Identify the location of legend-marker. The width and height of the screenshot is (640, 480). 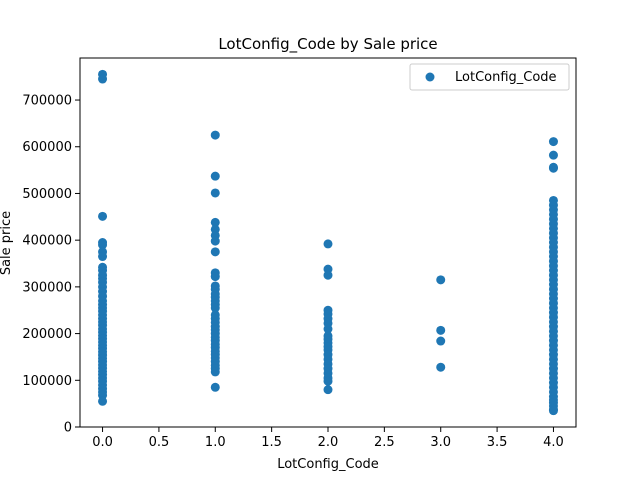
(430, 77).